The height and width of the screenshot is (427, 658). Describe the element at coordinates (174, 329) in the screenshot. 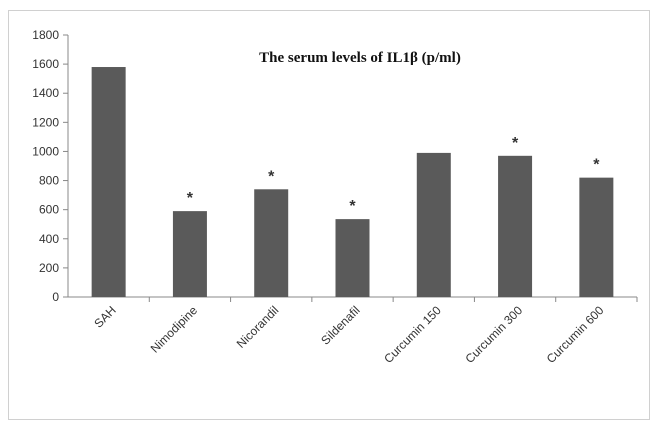

I see `category-label: Nimodipine` at that location.